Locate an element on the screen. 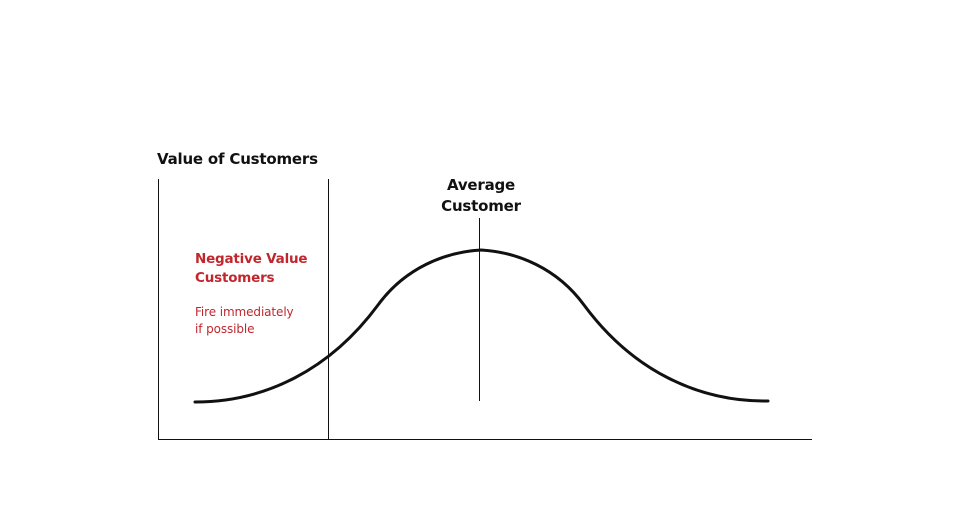 This screenshot has height=530, width=978. average-label-line-2: Customer is located at coordinates (481, 206).